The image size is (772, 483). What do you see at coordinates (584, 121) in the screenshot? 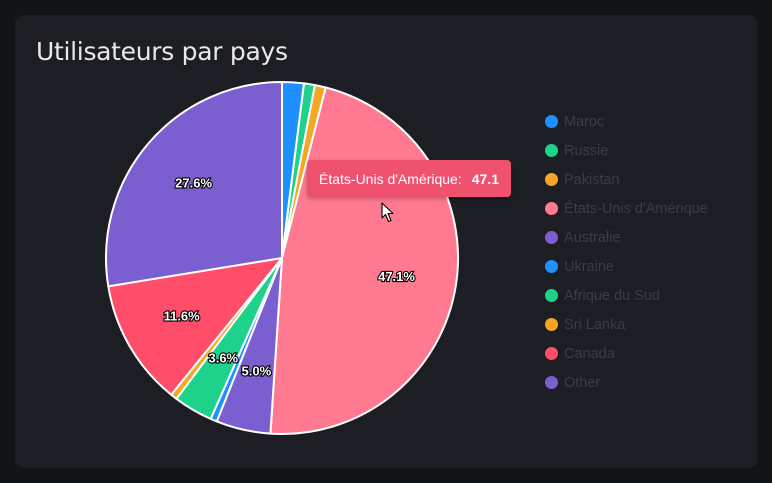
I see `legend-label: Maroc` at bounding box center [584, 121].